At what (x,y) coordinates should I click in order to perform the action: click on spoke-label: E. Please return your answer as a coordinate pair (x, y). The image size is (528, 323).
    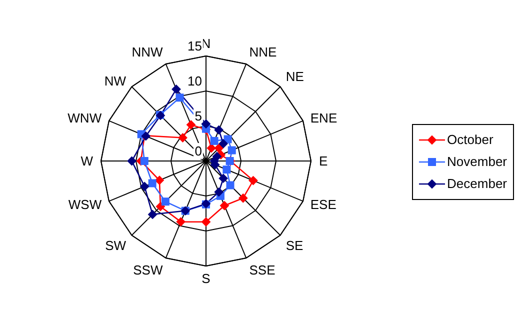
    Looking at the image, I should click on (323, 161).